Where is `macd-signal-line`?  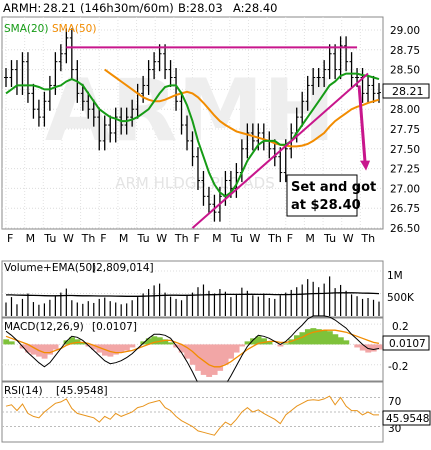 macd-signal-line is located at coordinates (192, 348).